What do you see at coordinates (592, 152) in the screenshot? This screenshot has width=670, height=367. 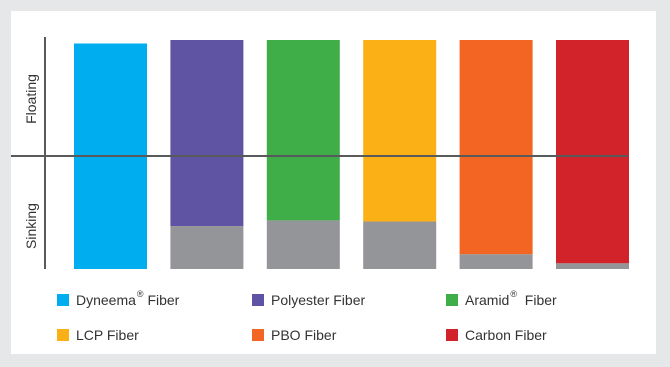 I see `bar-carbon-fiber` at bounding box center [592, 152].